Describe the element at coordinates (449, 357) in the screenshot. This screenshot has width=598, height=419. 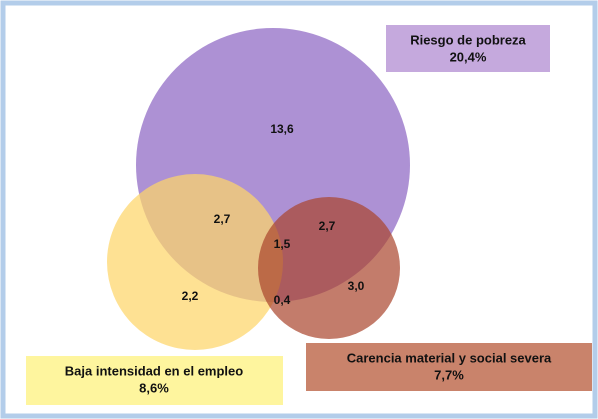
I see `set-label: Carencia material y social severa` at that location.